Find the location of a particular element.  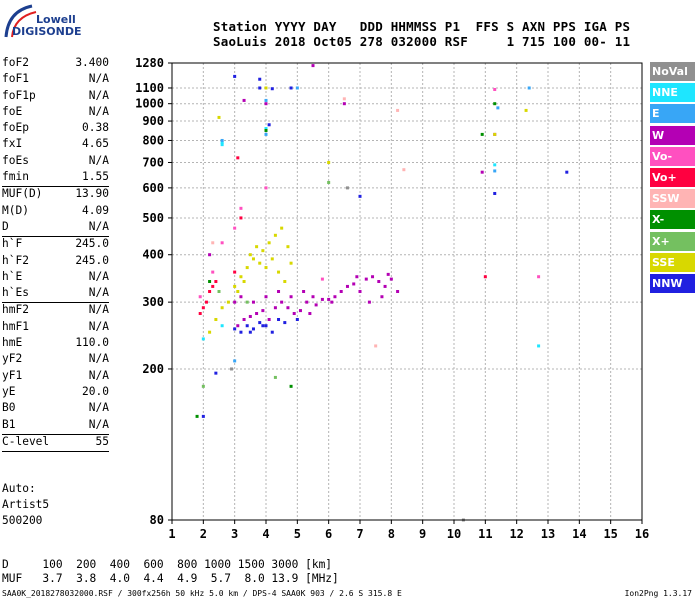

param-row: hmF2 N/A is located at coordinates (55, 311).